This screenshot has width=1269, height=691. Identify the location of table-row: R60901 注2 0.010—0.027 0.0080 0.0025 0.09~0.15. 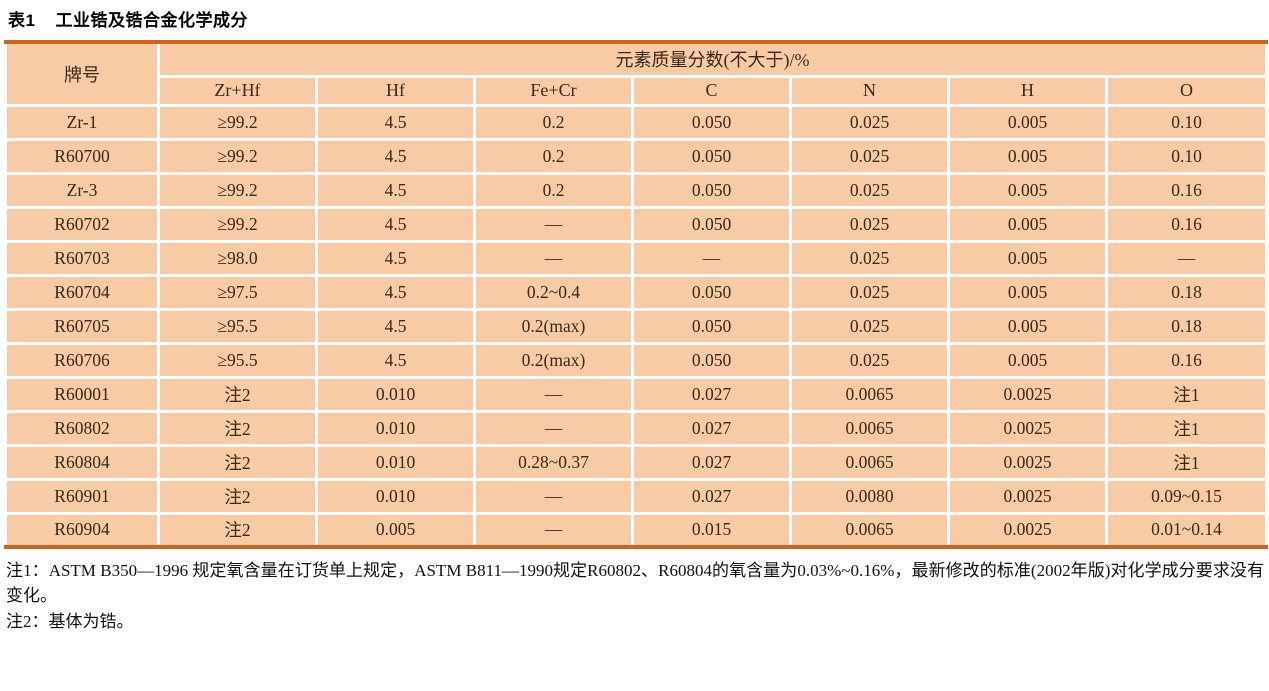
(636, 496).